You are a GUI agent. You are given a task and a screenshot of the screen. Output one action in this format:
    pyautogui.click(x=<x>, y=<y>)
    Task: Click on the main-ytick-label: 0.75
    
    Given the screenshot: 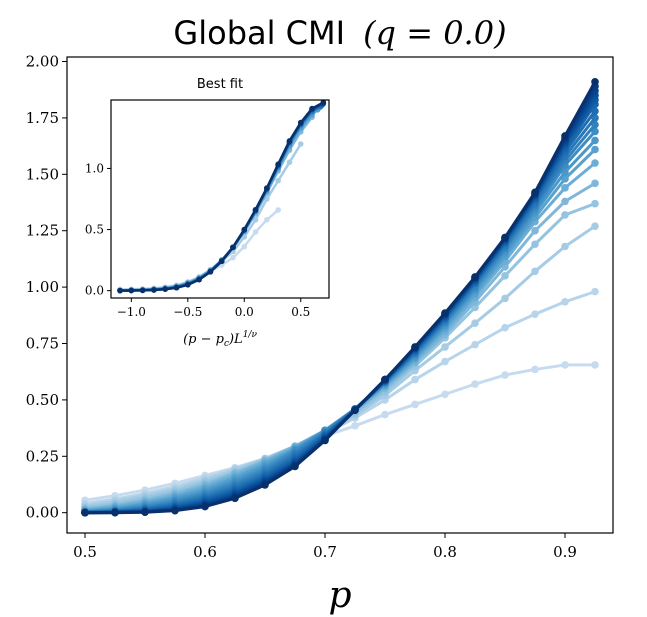 What is the action you would take?
    pyautogui.click(x=42, y=344)
    